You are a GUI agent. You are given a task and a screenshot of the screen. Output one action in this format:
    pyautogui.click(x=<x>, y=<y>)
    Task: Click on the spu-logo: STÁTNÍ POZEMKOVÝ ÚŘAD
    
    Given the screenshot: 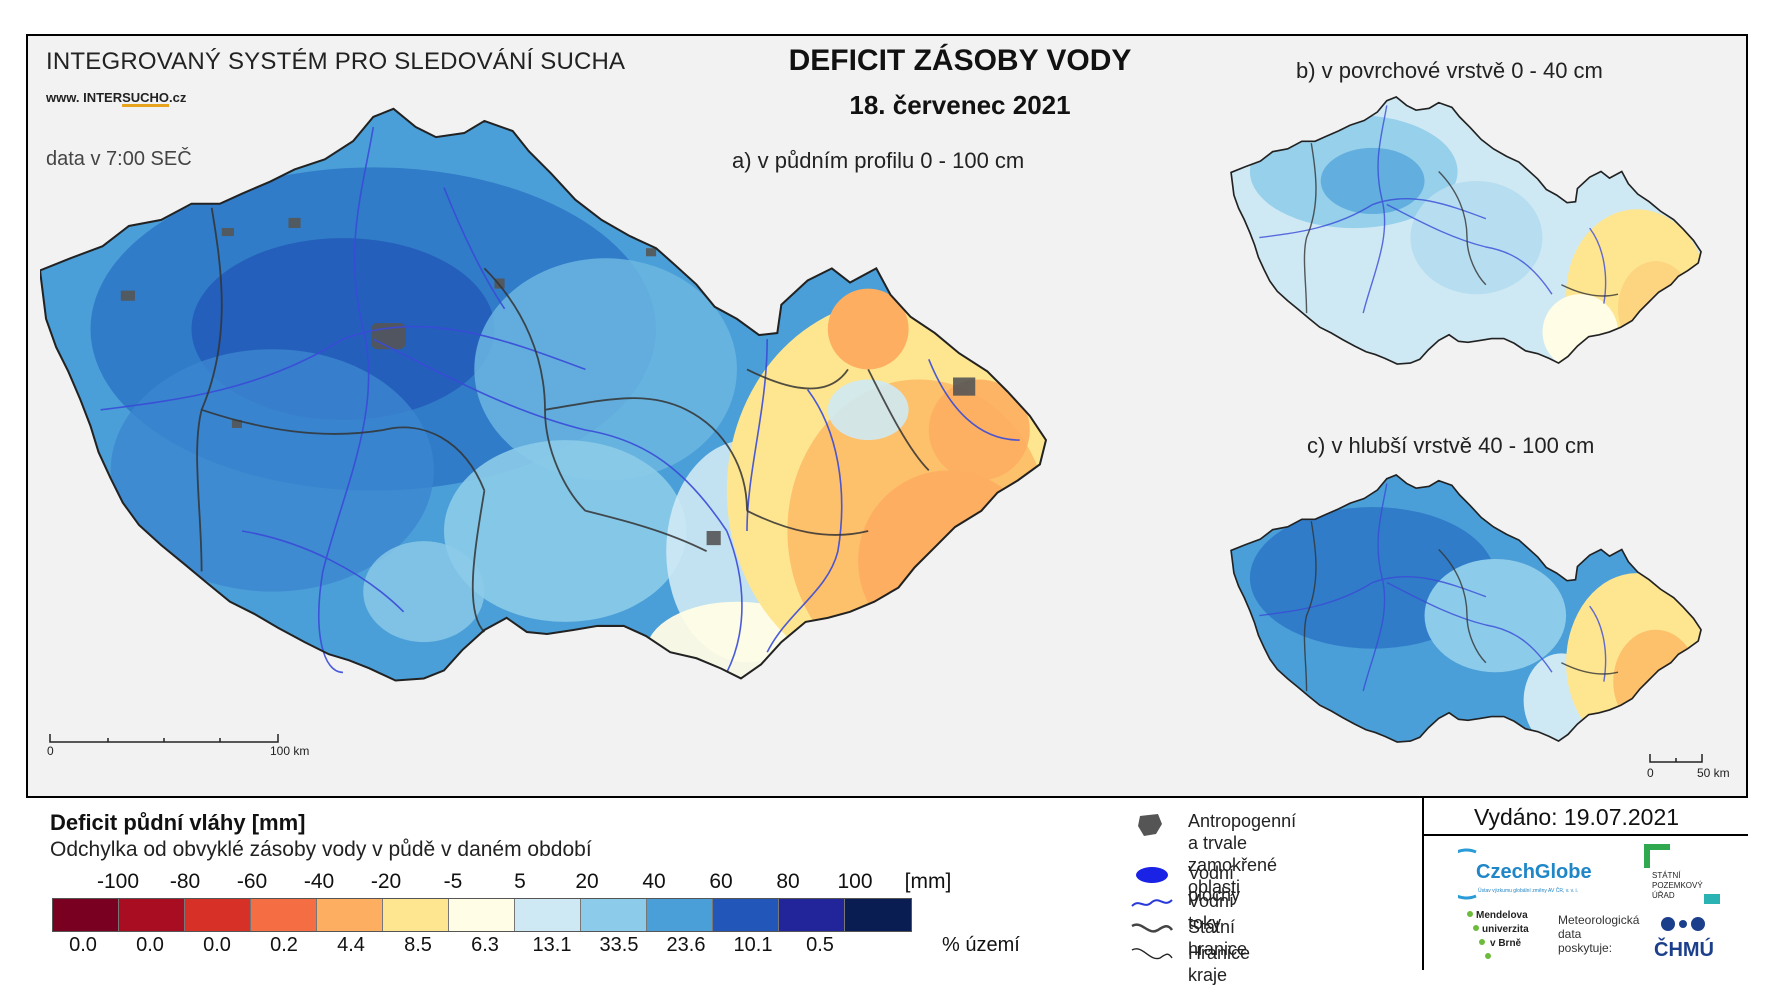 What is the action you would take?
    pyautogui.click(x=1682, y=874)
    